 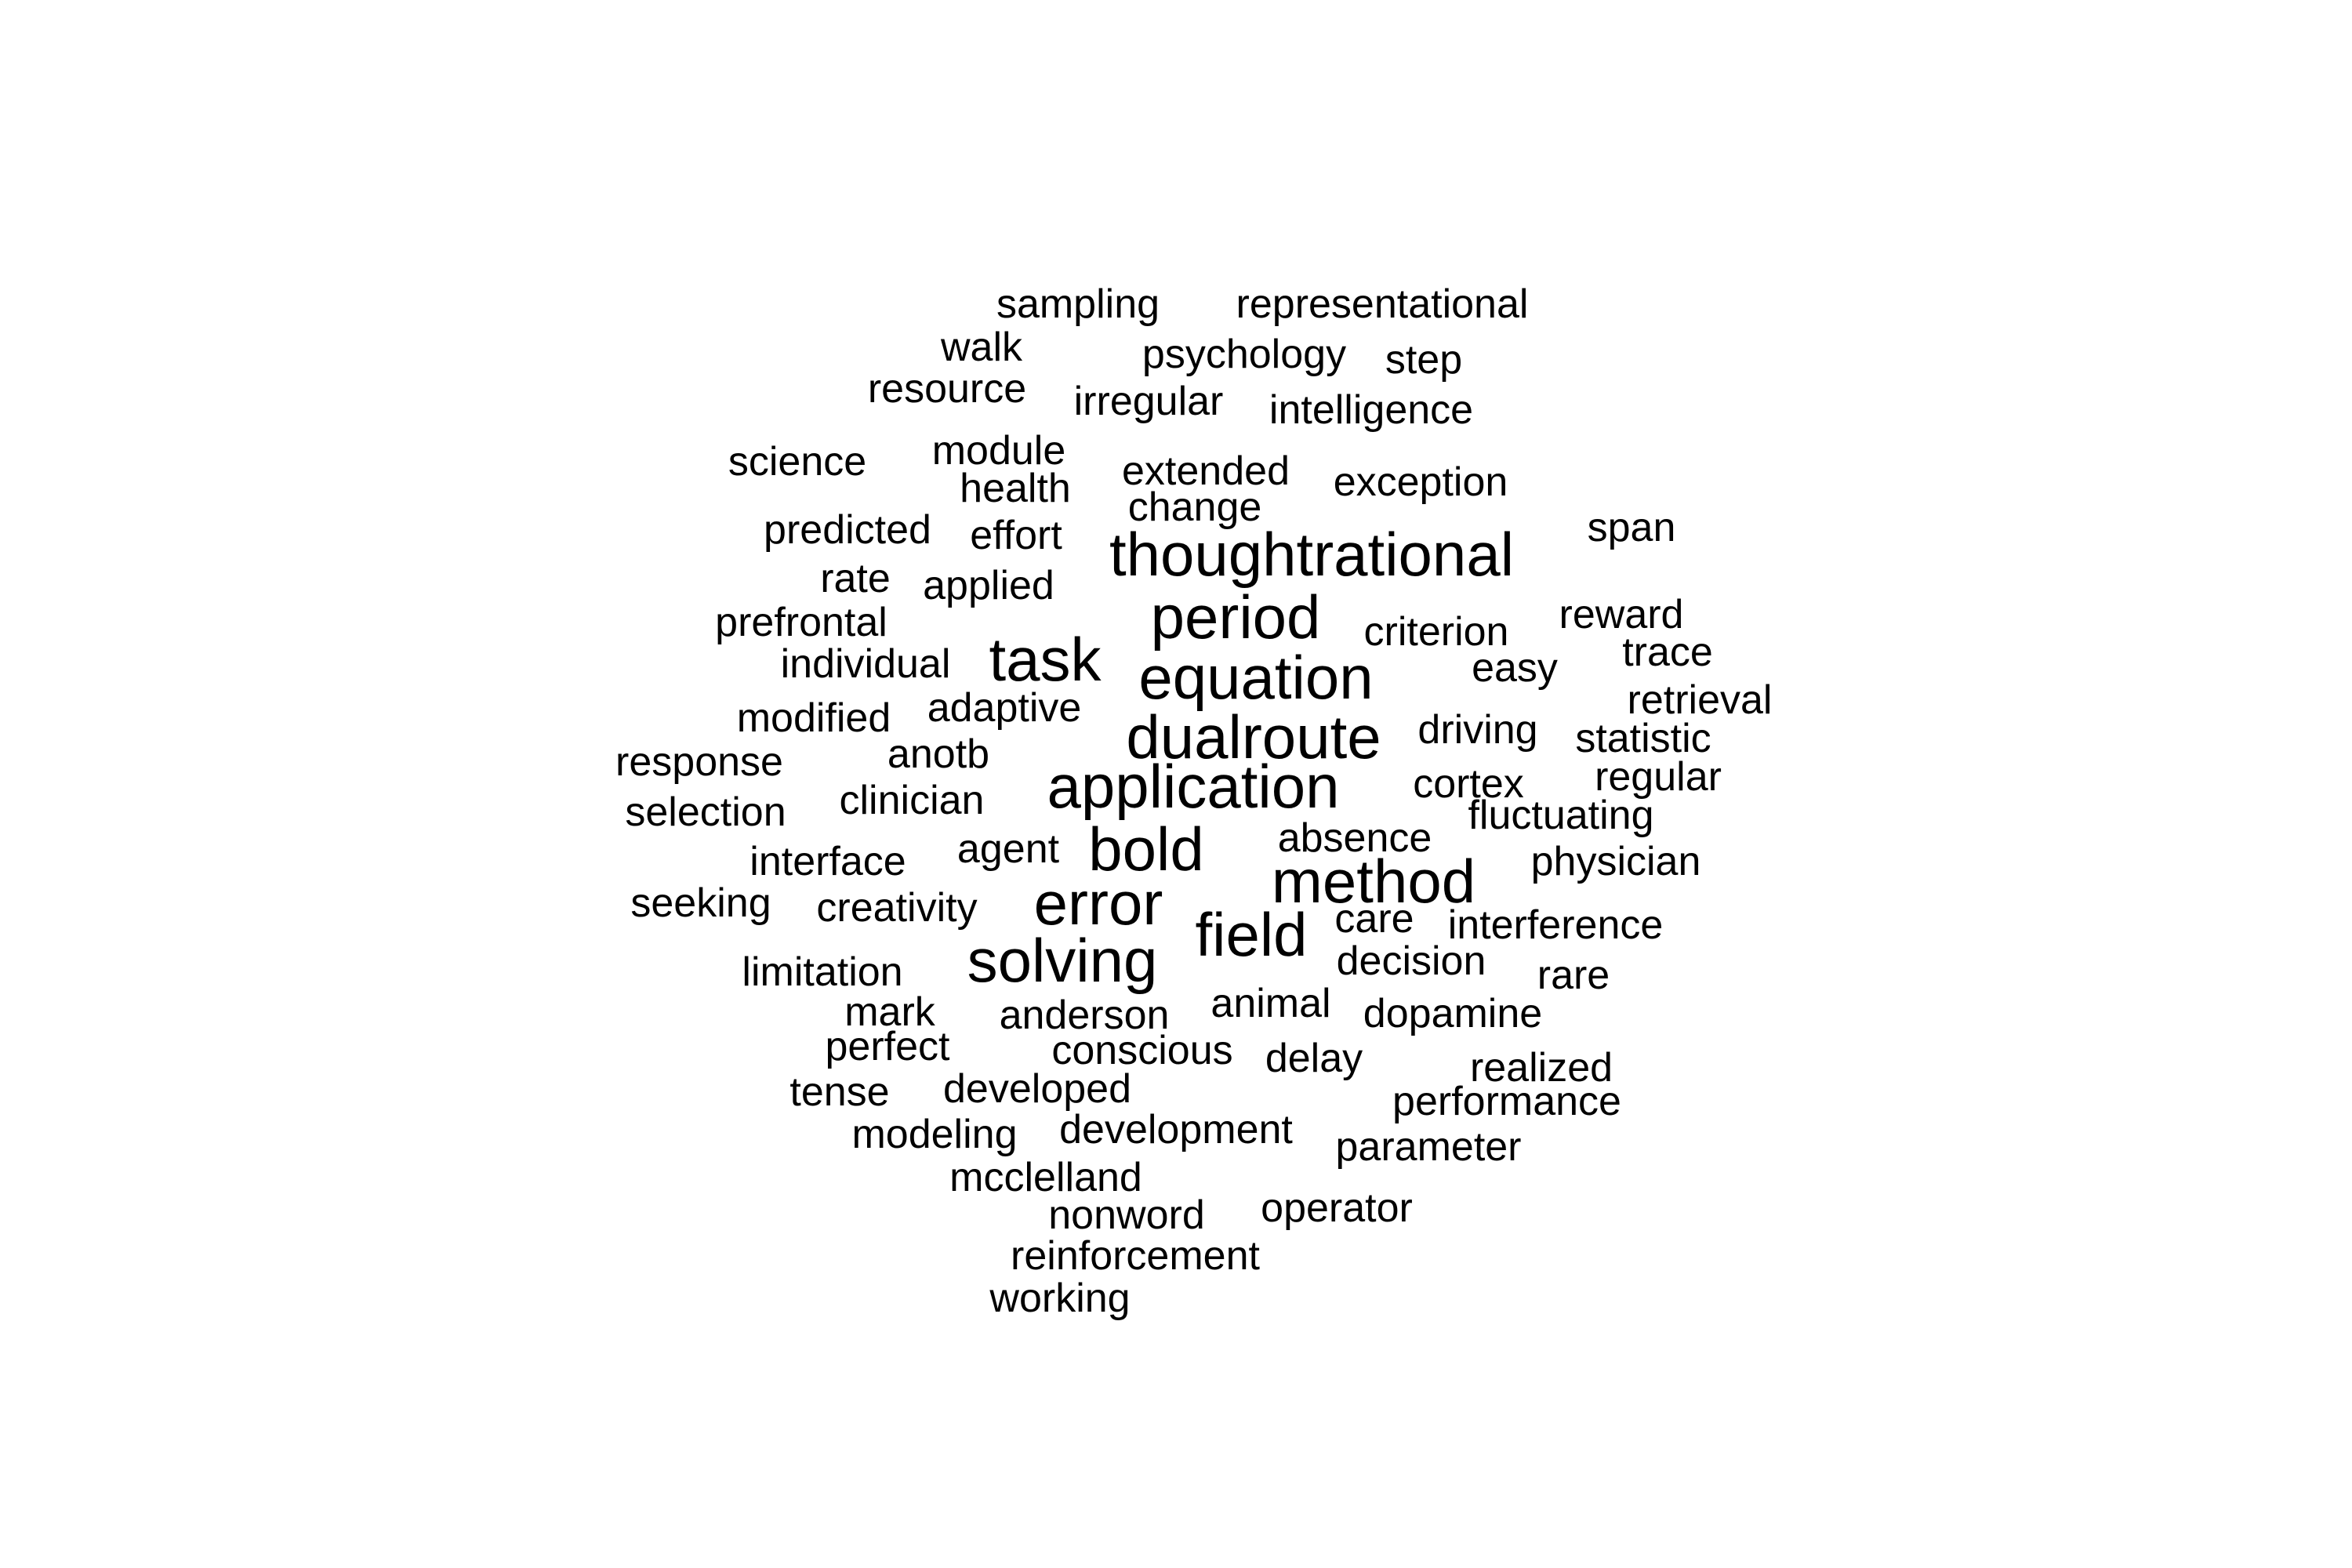 I want to click on word-realized: realized, so click(x=1541, y=1068).